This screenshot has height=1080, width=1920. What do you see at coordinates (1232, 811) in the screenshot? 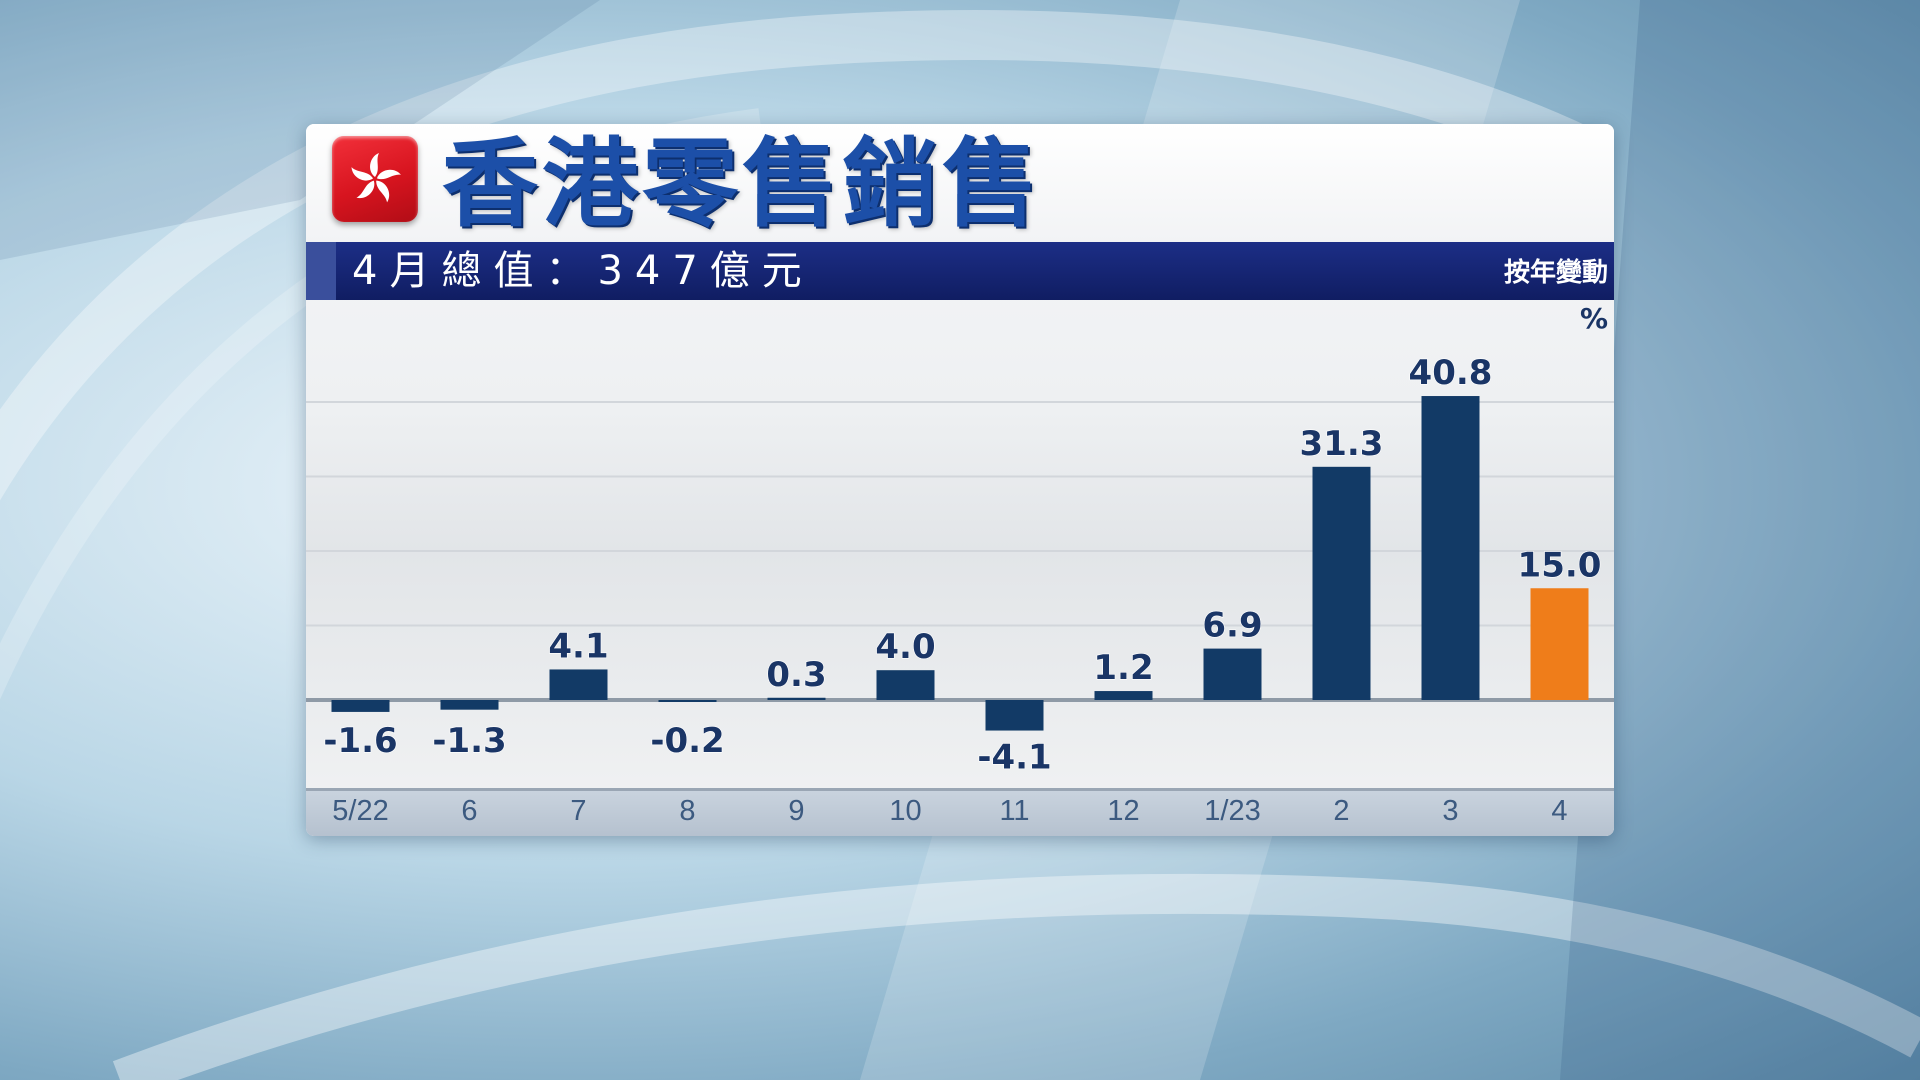
I see `x-tick-label: 1/23` at bounding box center [1232, 811].